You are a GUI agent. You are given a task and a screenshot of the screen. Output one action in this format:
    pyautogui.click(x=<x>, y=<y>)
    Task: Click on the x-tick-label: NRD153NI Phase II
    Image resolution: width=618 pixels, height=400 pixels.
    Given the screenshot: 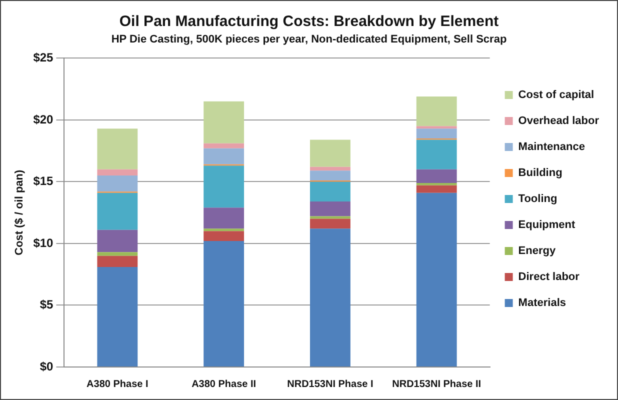 What is the action you would take?
    pyautogui.click(x=437, y=384)
    